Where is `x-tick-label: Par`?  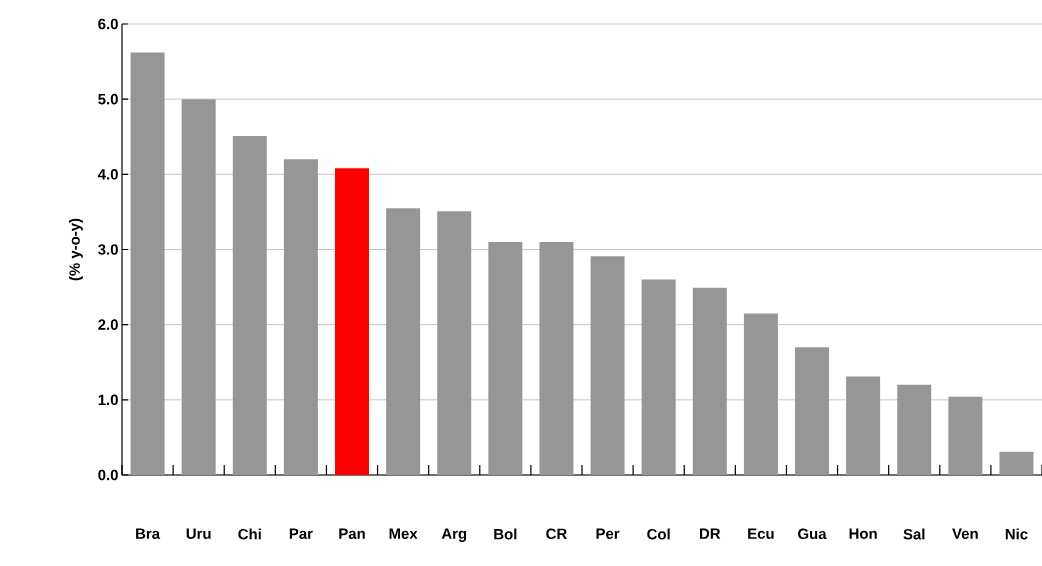 x-tick-label: Par is located at coordinates (301, 533).